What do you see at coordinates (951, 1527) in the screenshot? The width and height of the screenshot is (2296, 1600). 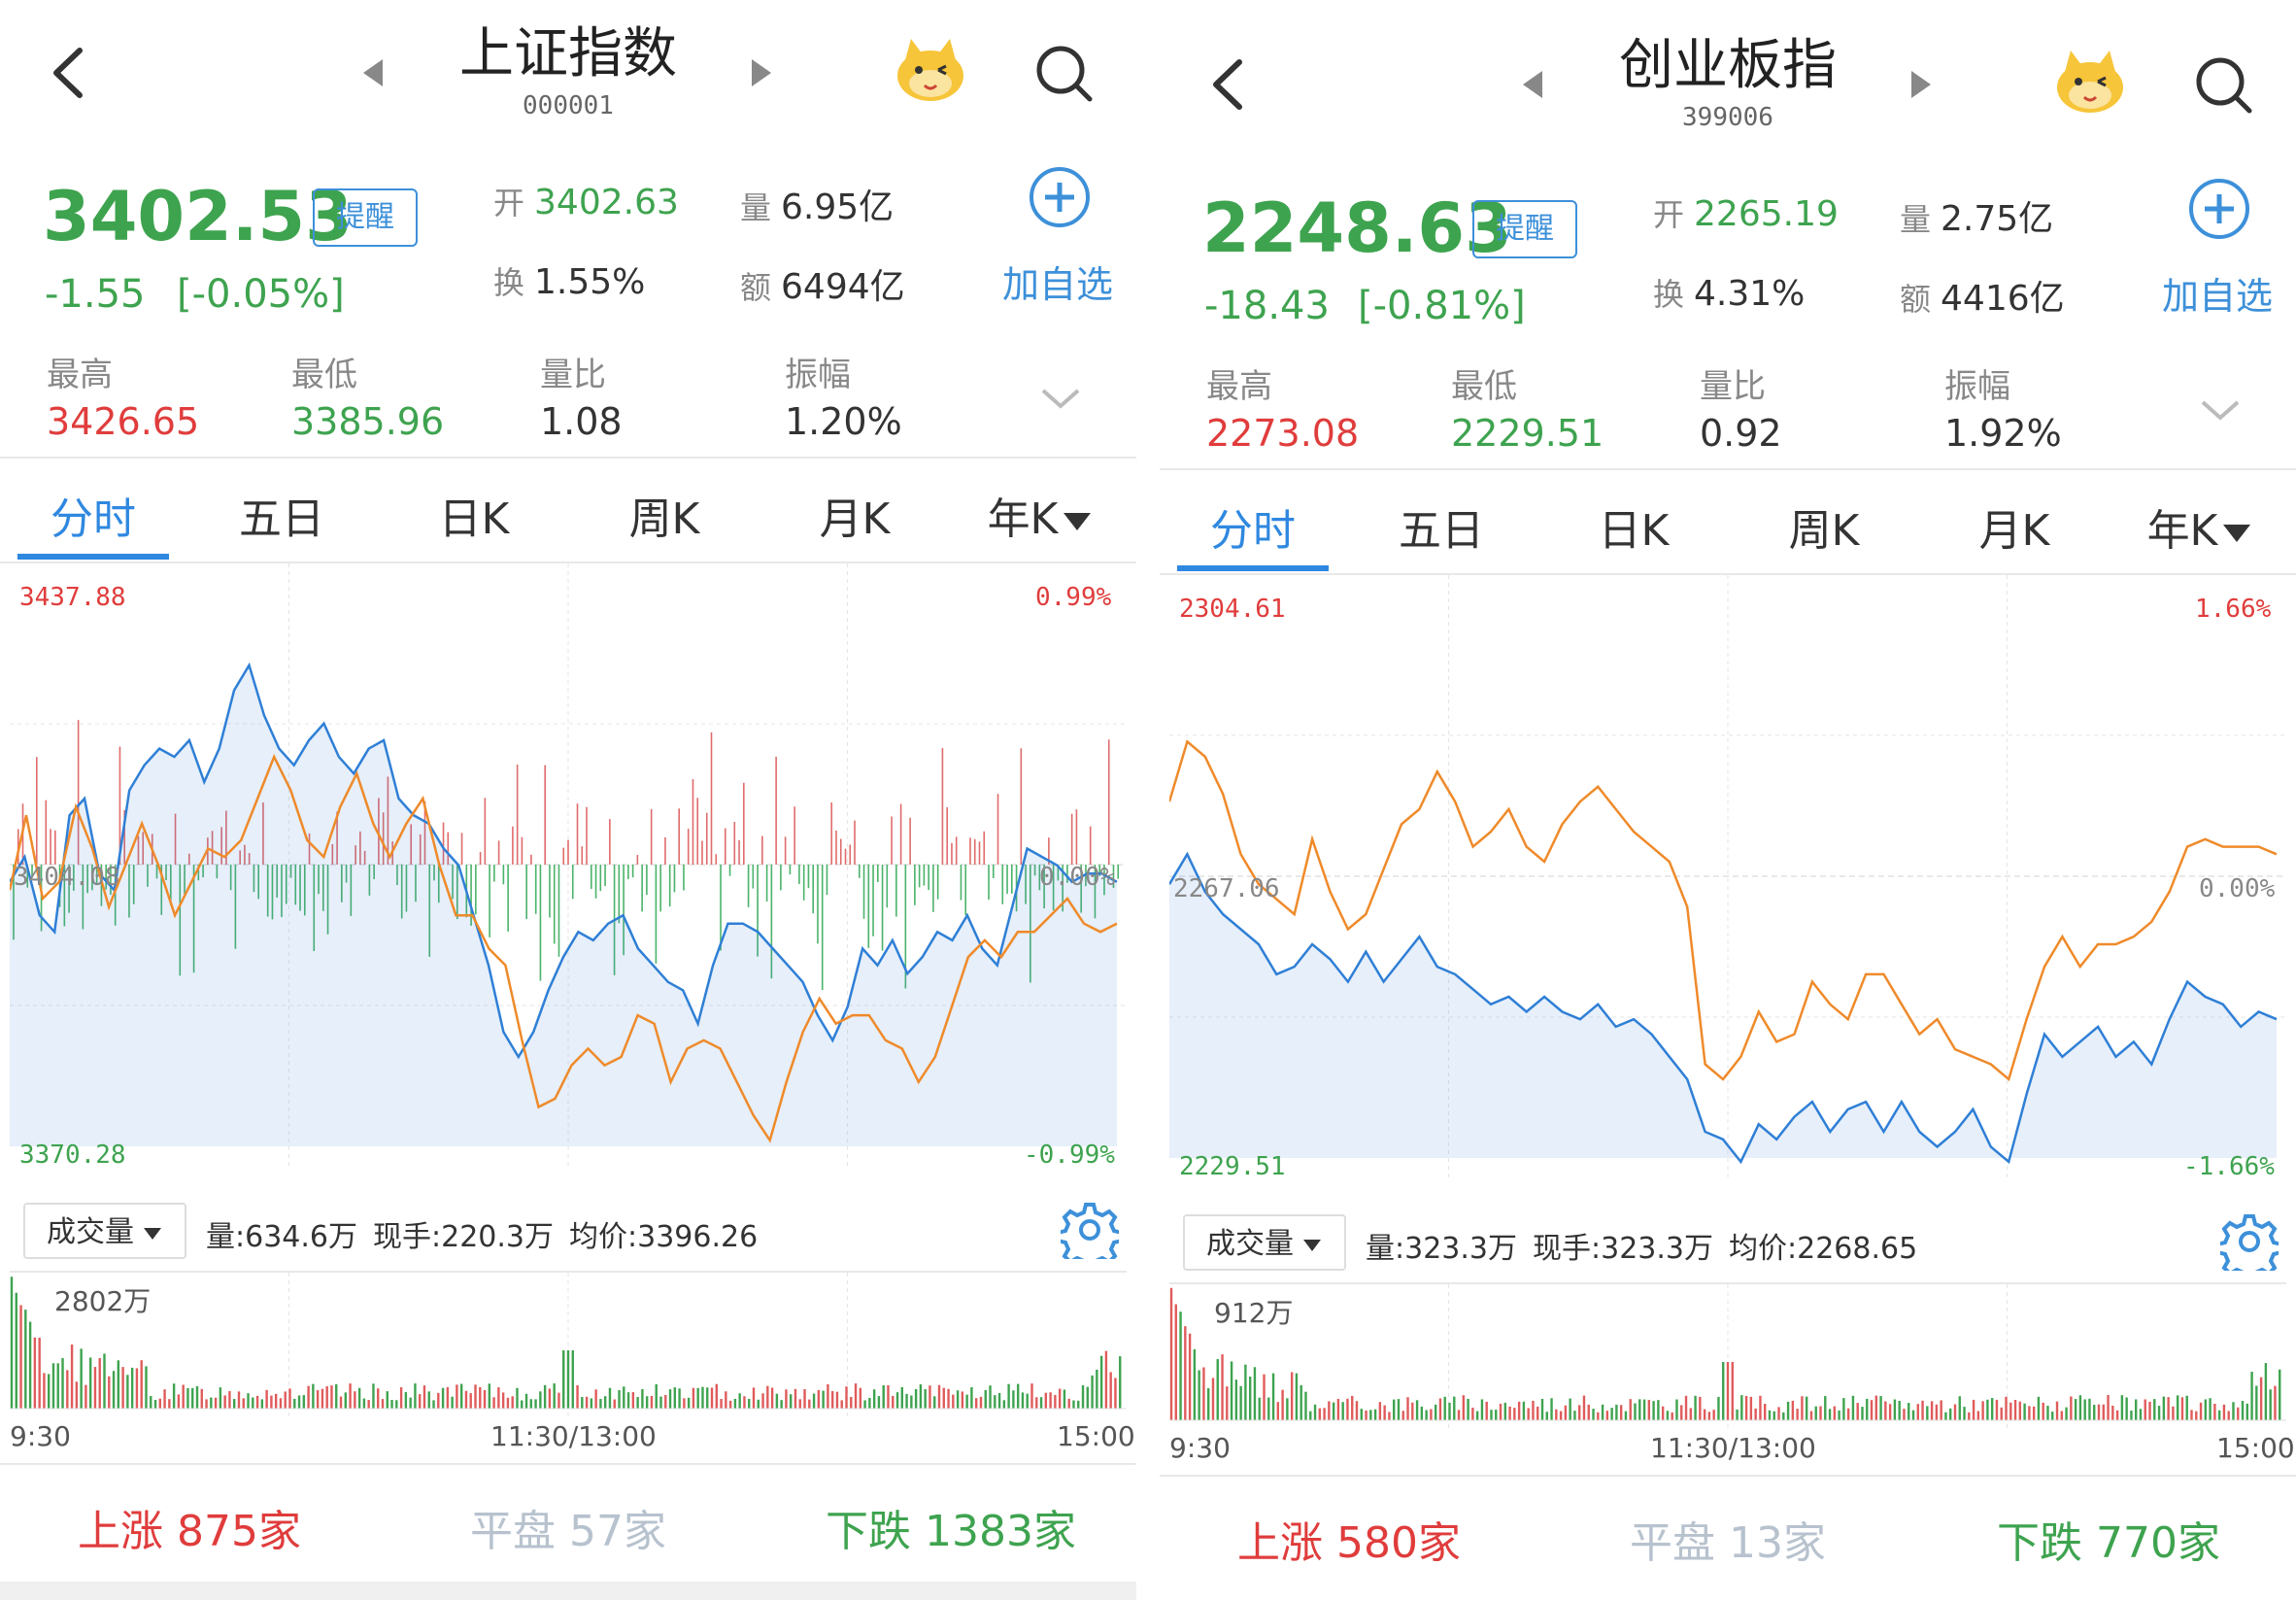 I see `decliners: 下跌 1383家` at bounding box center [951, 1527].